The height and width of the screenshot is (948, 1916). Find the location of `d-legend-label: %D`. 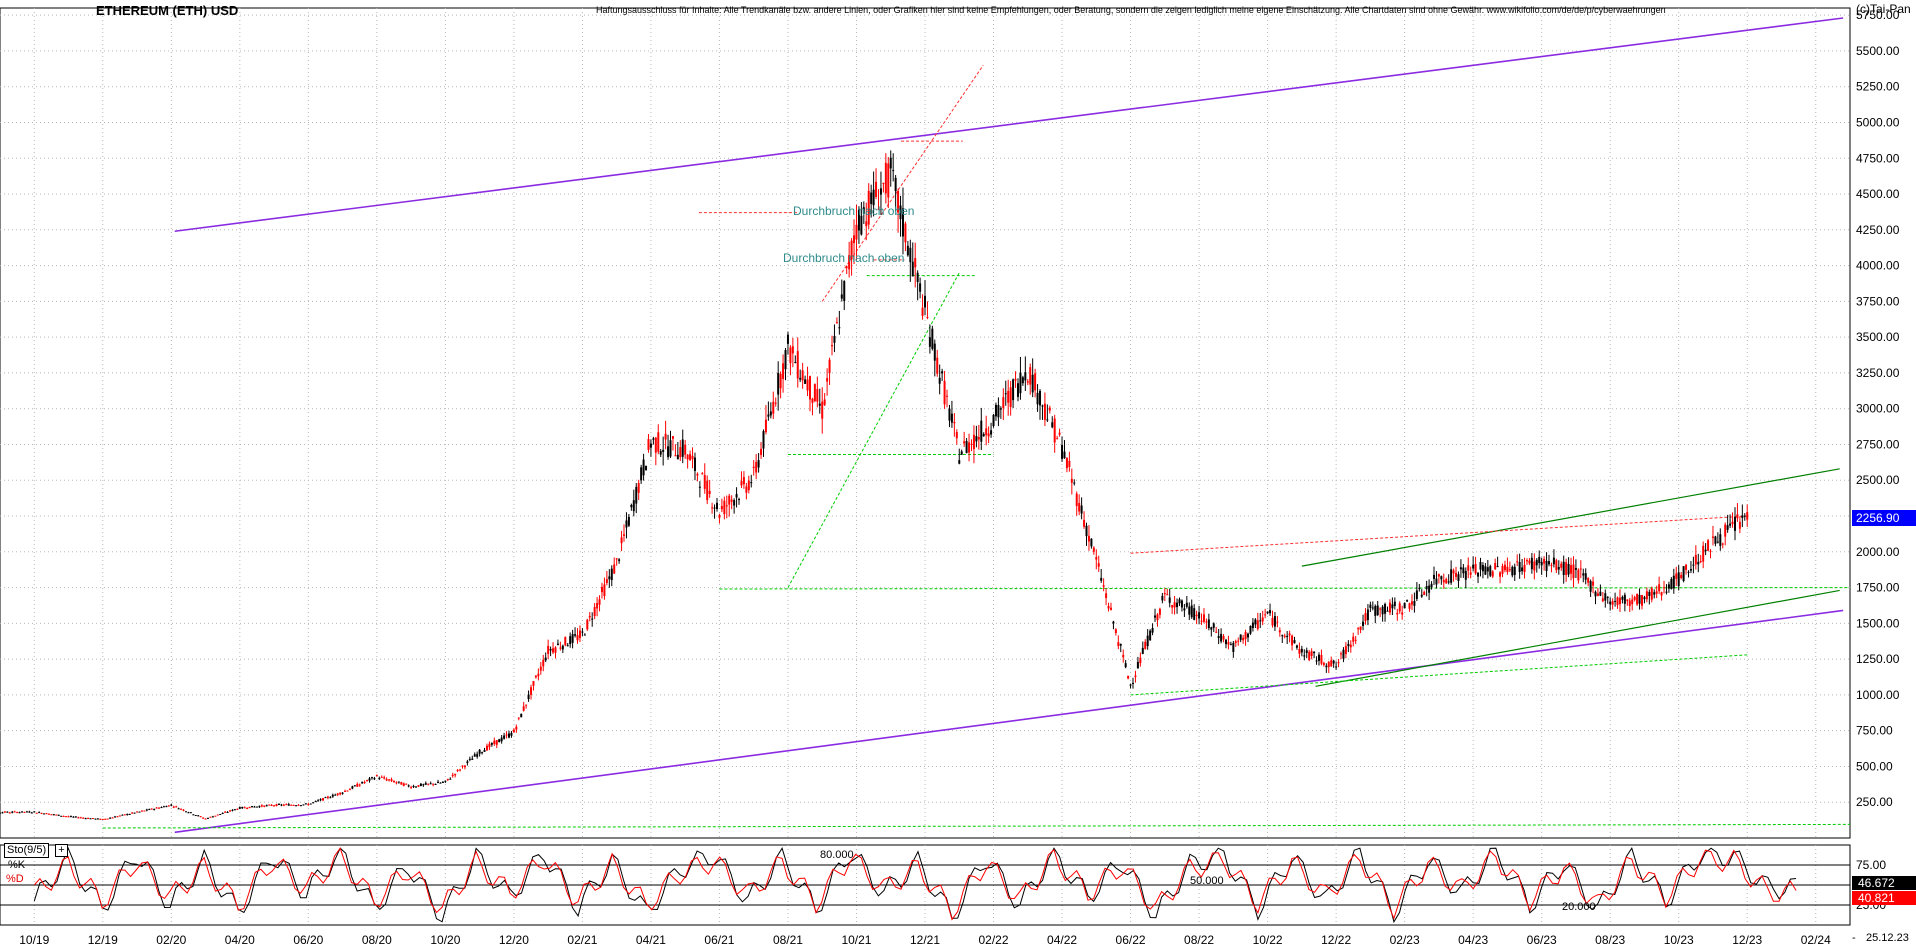

d-legend-label: %D is located at coordinates (15, 879).